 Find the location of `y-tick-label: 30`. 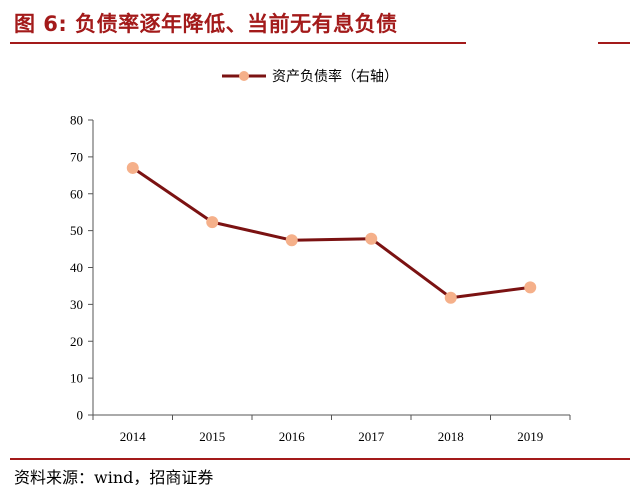

y-tick-label: 30 is located at coordinates (76, 304).